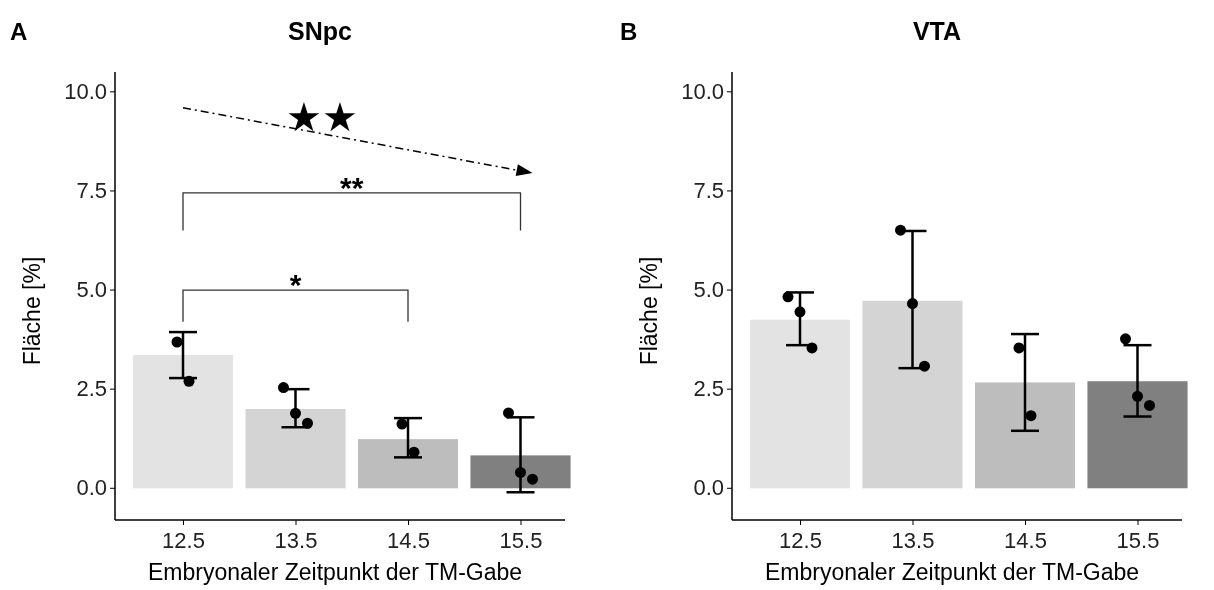  Describe the element at coordinates (352, 187) in the screenshot. I see `annotation: **` at that location.